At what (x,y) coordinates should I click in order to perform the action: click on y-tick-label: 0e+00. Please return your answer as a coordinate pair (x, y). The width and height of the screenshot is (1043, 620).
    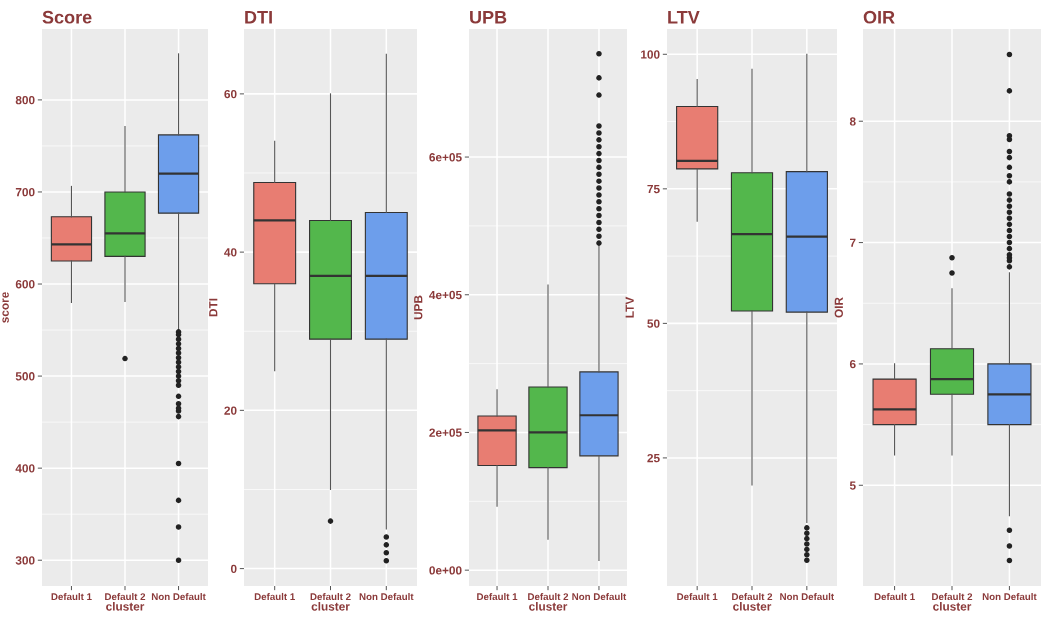
    Looking at the image, I should click on (445, 570).